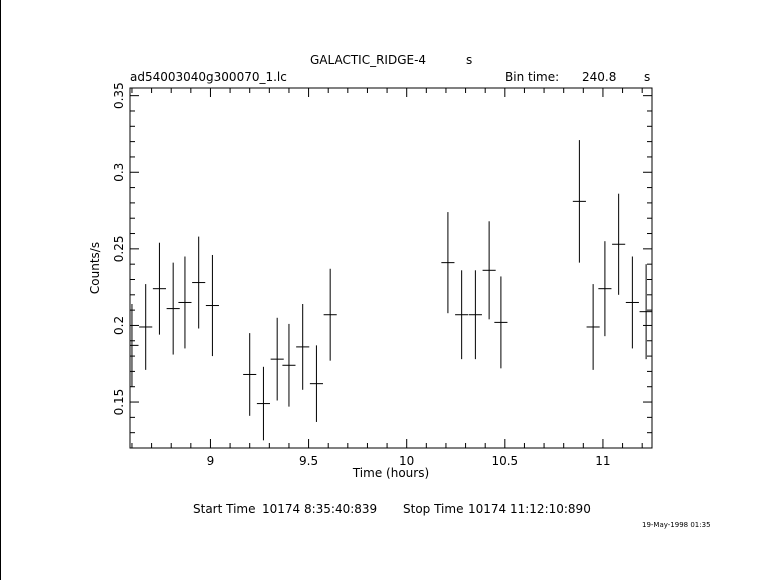 This screenshot has width=781, height=580. What do you see at coordinates (469, 60) in the screenshot?
I see `object-unit: s` at bounding box center [469, 60].